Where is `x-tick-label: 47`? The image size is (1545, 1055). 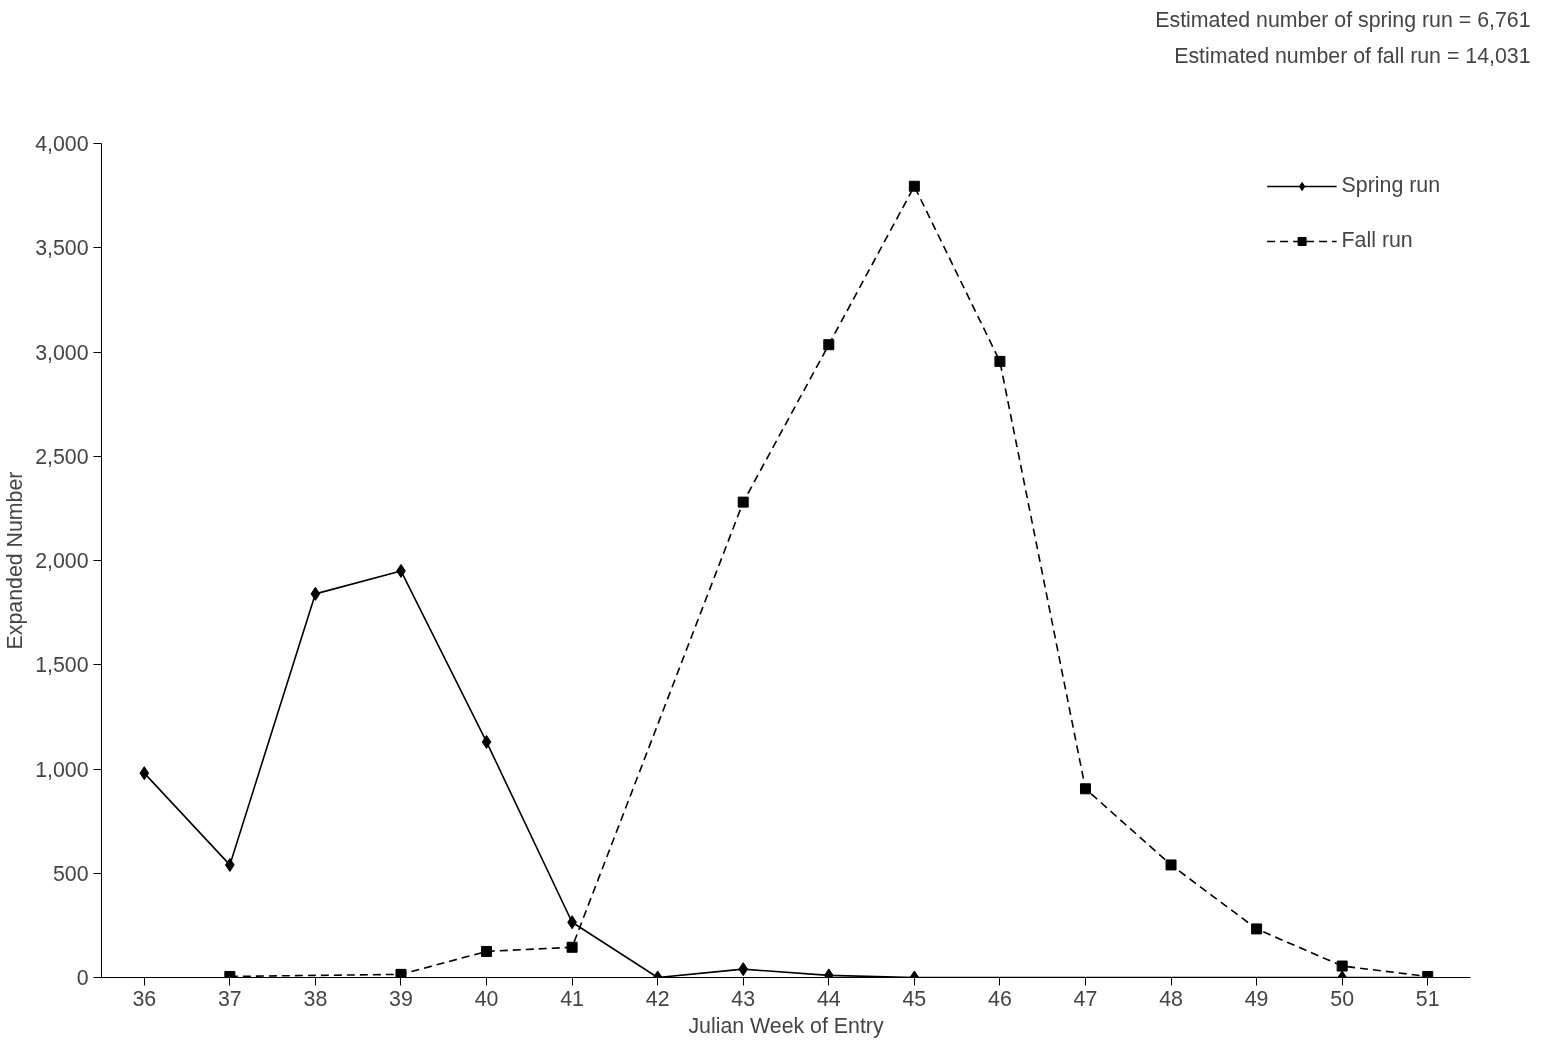 x-tick-label: 47 is located at coordinates (1085, 998).